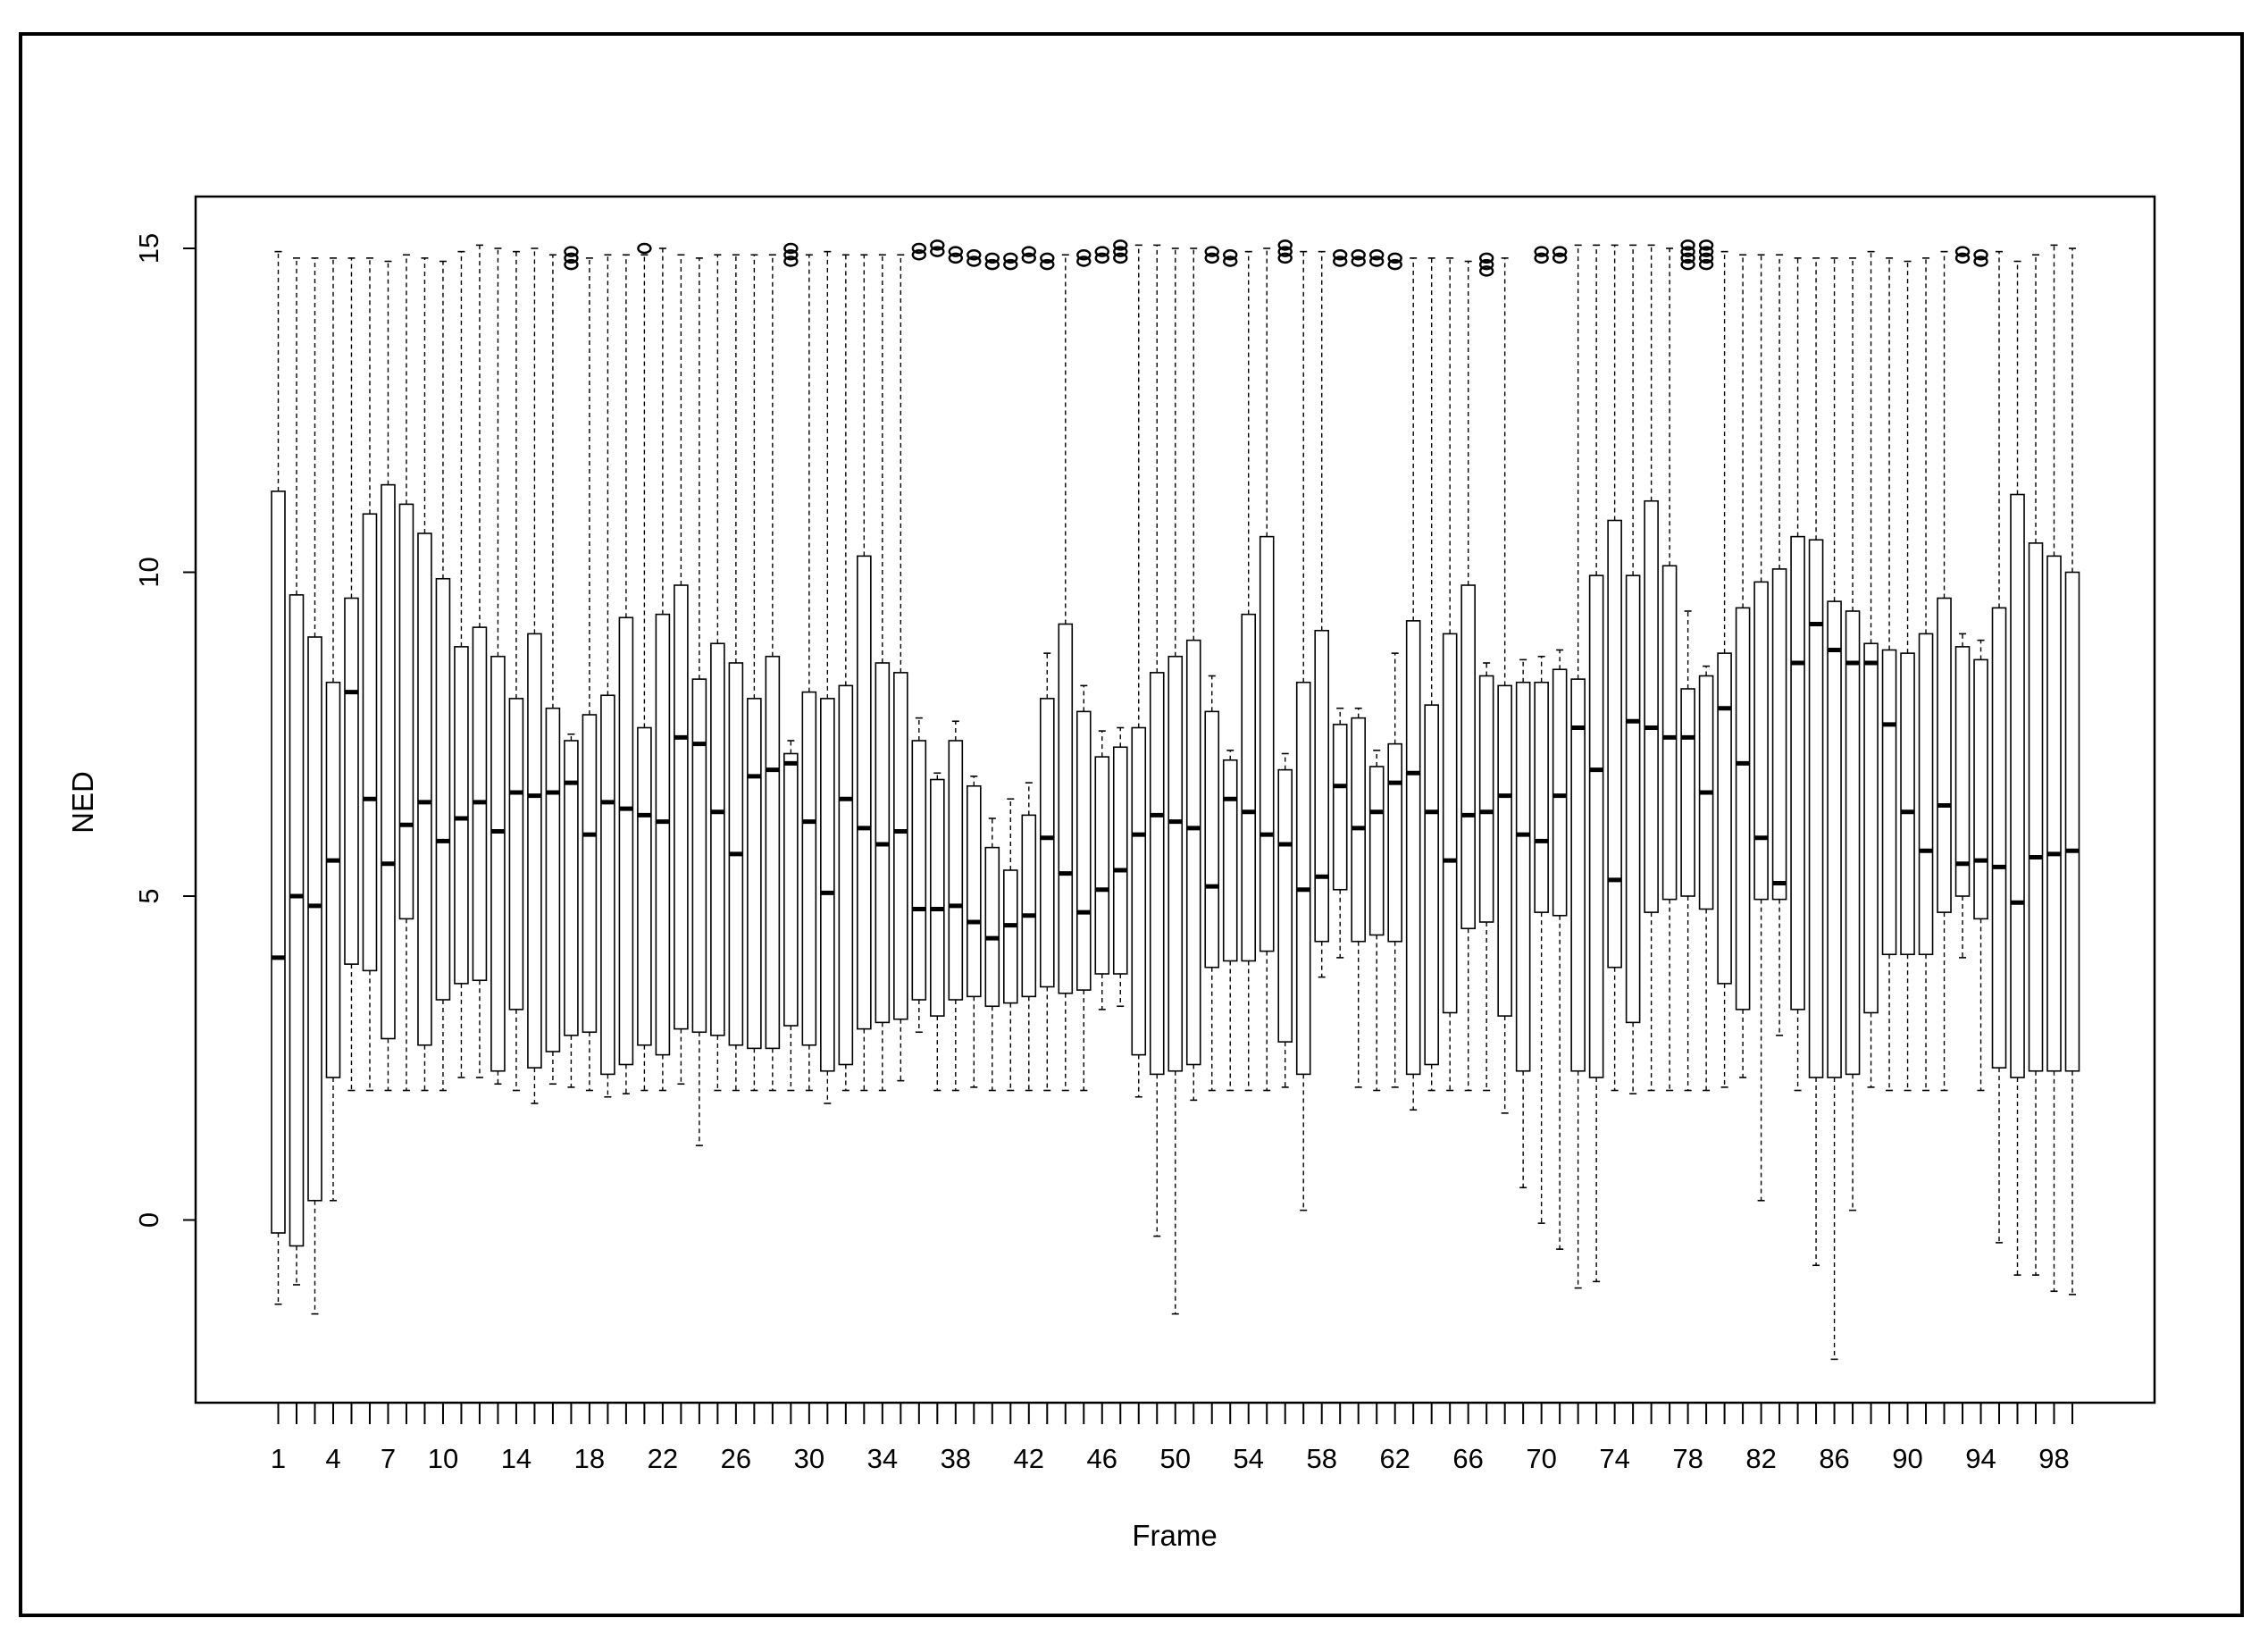  Describe the element at coordinates (589, 1458) in the screenshot. I see `x-tick-label: 18` at that location.